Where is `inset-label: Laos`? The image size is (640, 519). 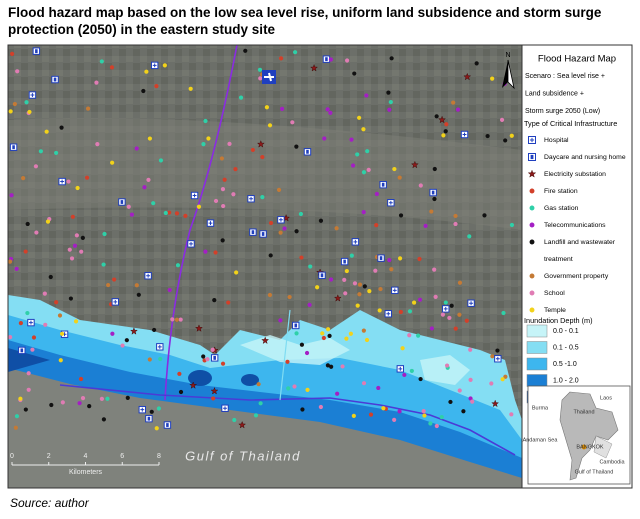
inset-label: Laos is located at coordinates (606, 398).